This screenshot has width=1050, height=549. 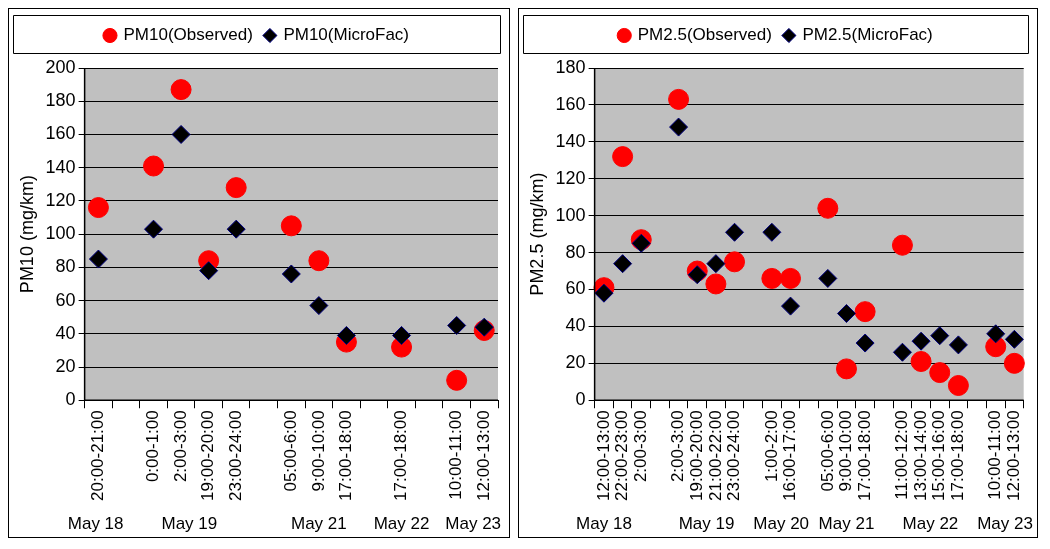 I want to click on x-tick-label: 22:00-23:00, so click(x=622, y=456).